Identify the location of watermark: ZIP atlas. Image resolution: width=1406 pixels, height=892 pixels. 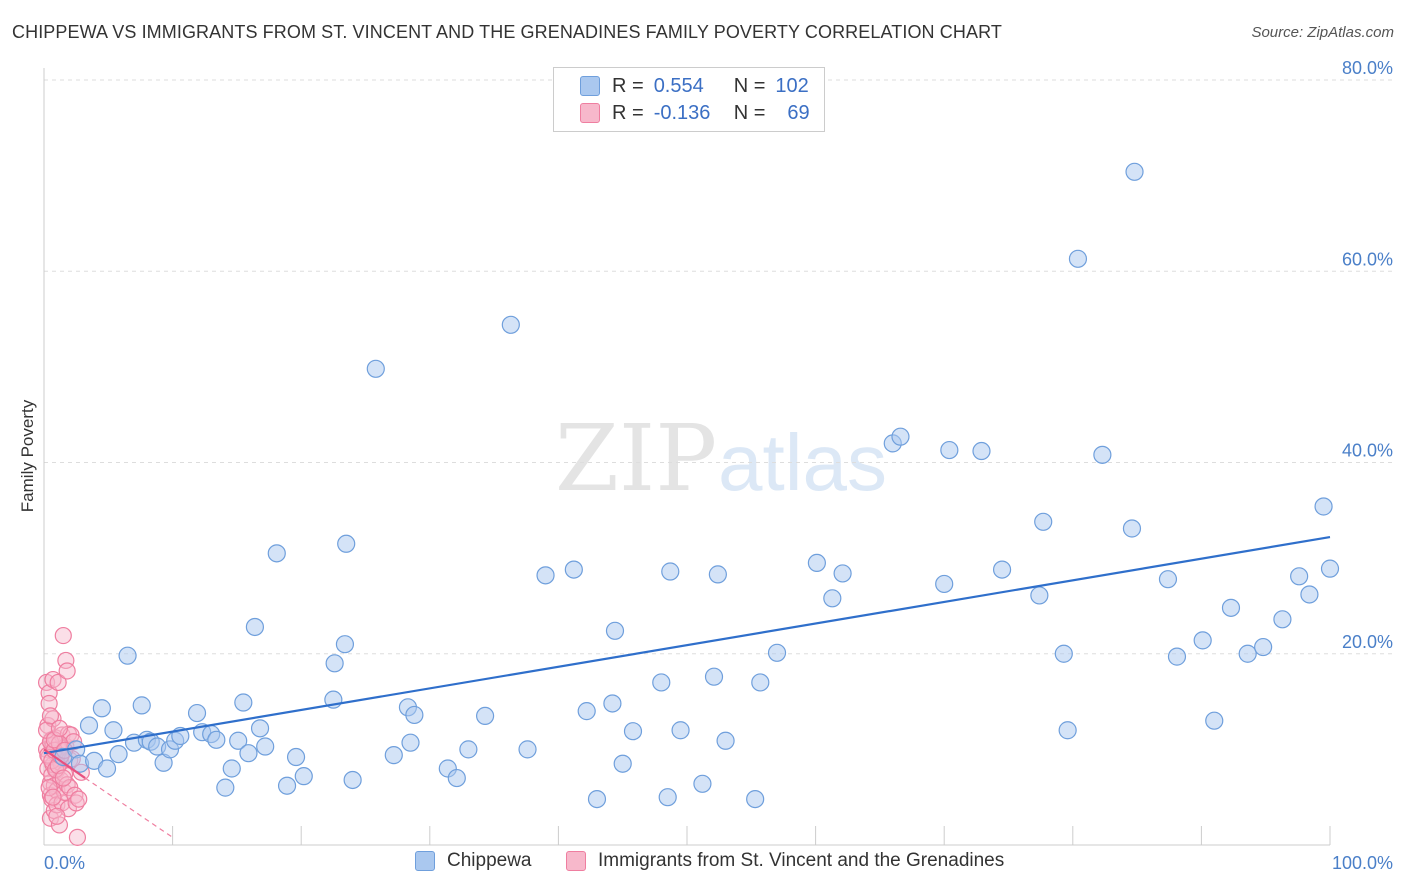
(721, 458).